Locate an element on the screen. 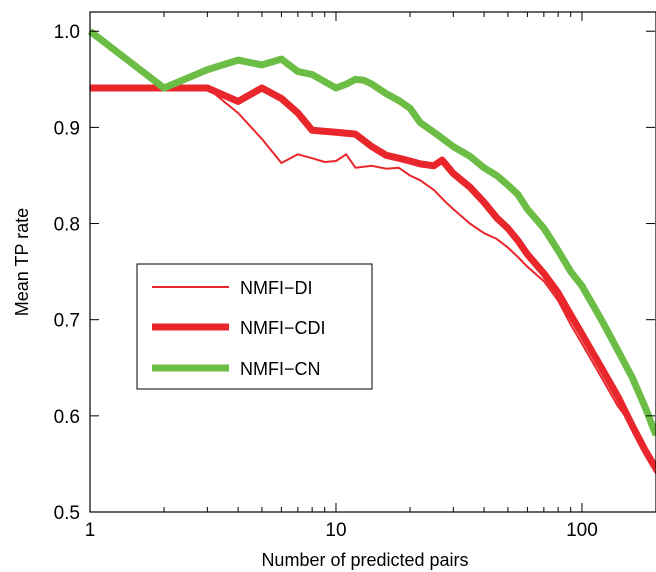 The width and height of the screenshot is (656, 572). y-tick-label: 0.6 is located at coordinates (67, 417).